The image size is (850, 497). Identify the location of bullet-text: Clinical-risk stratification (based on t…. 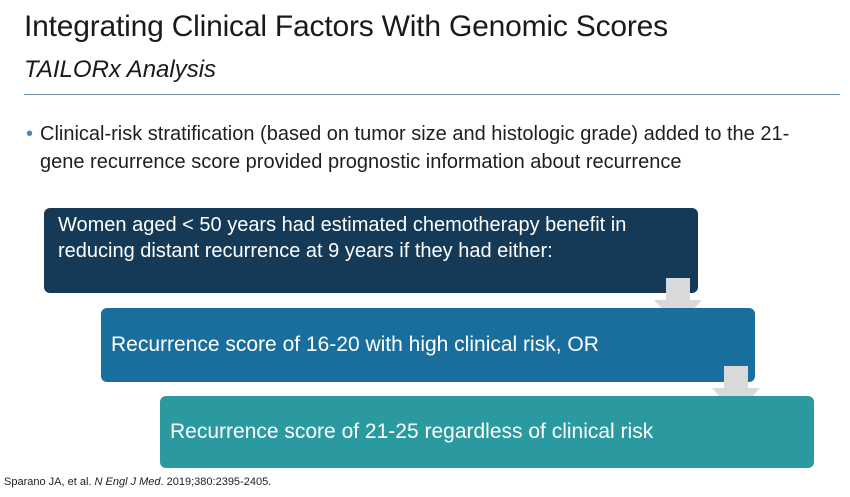
(415, 148).